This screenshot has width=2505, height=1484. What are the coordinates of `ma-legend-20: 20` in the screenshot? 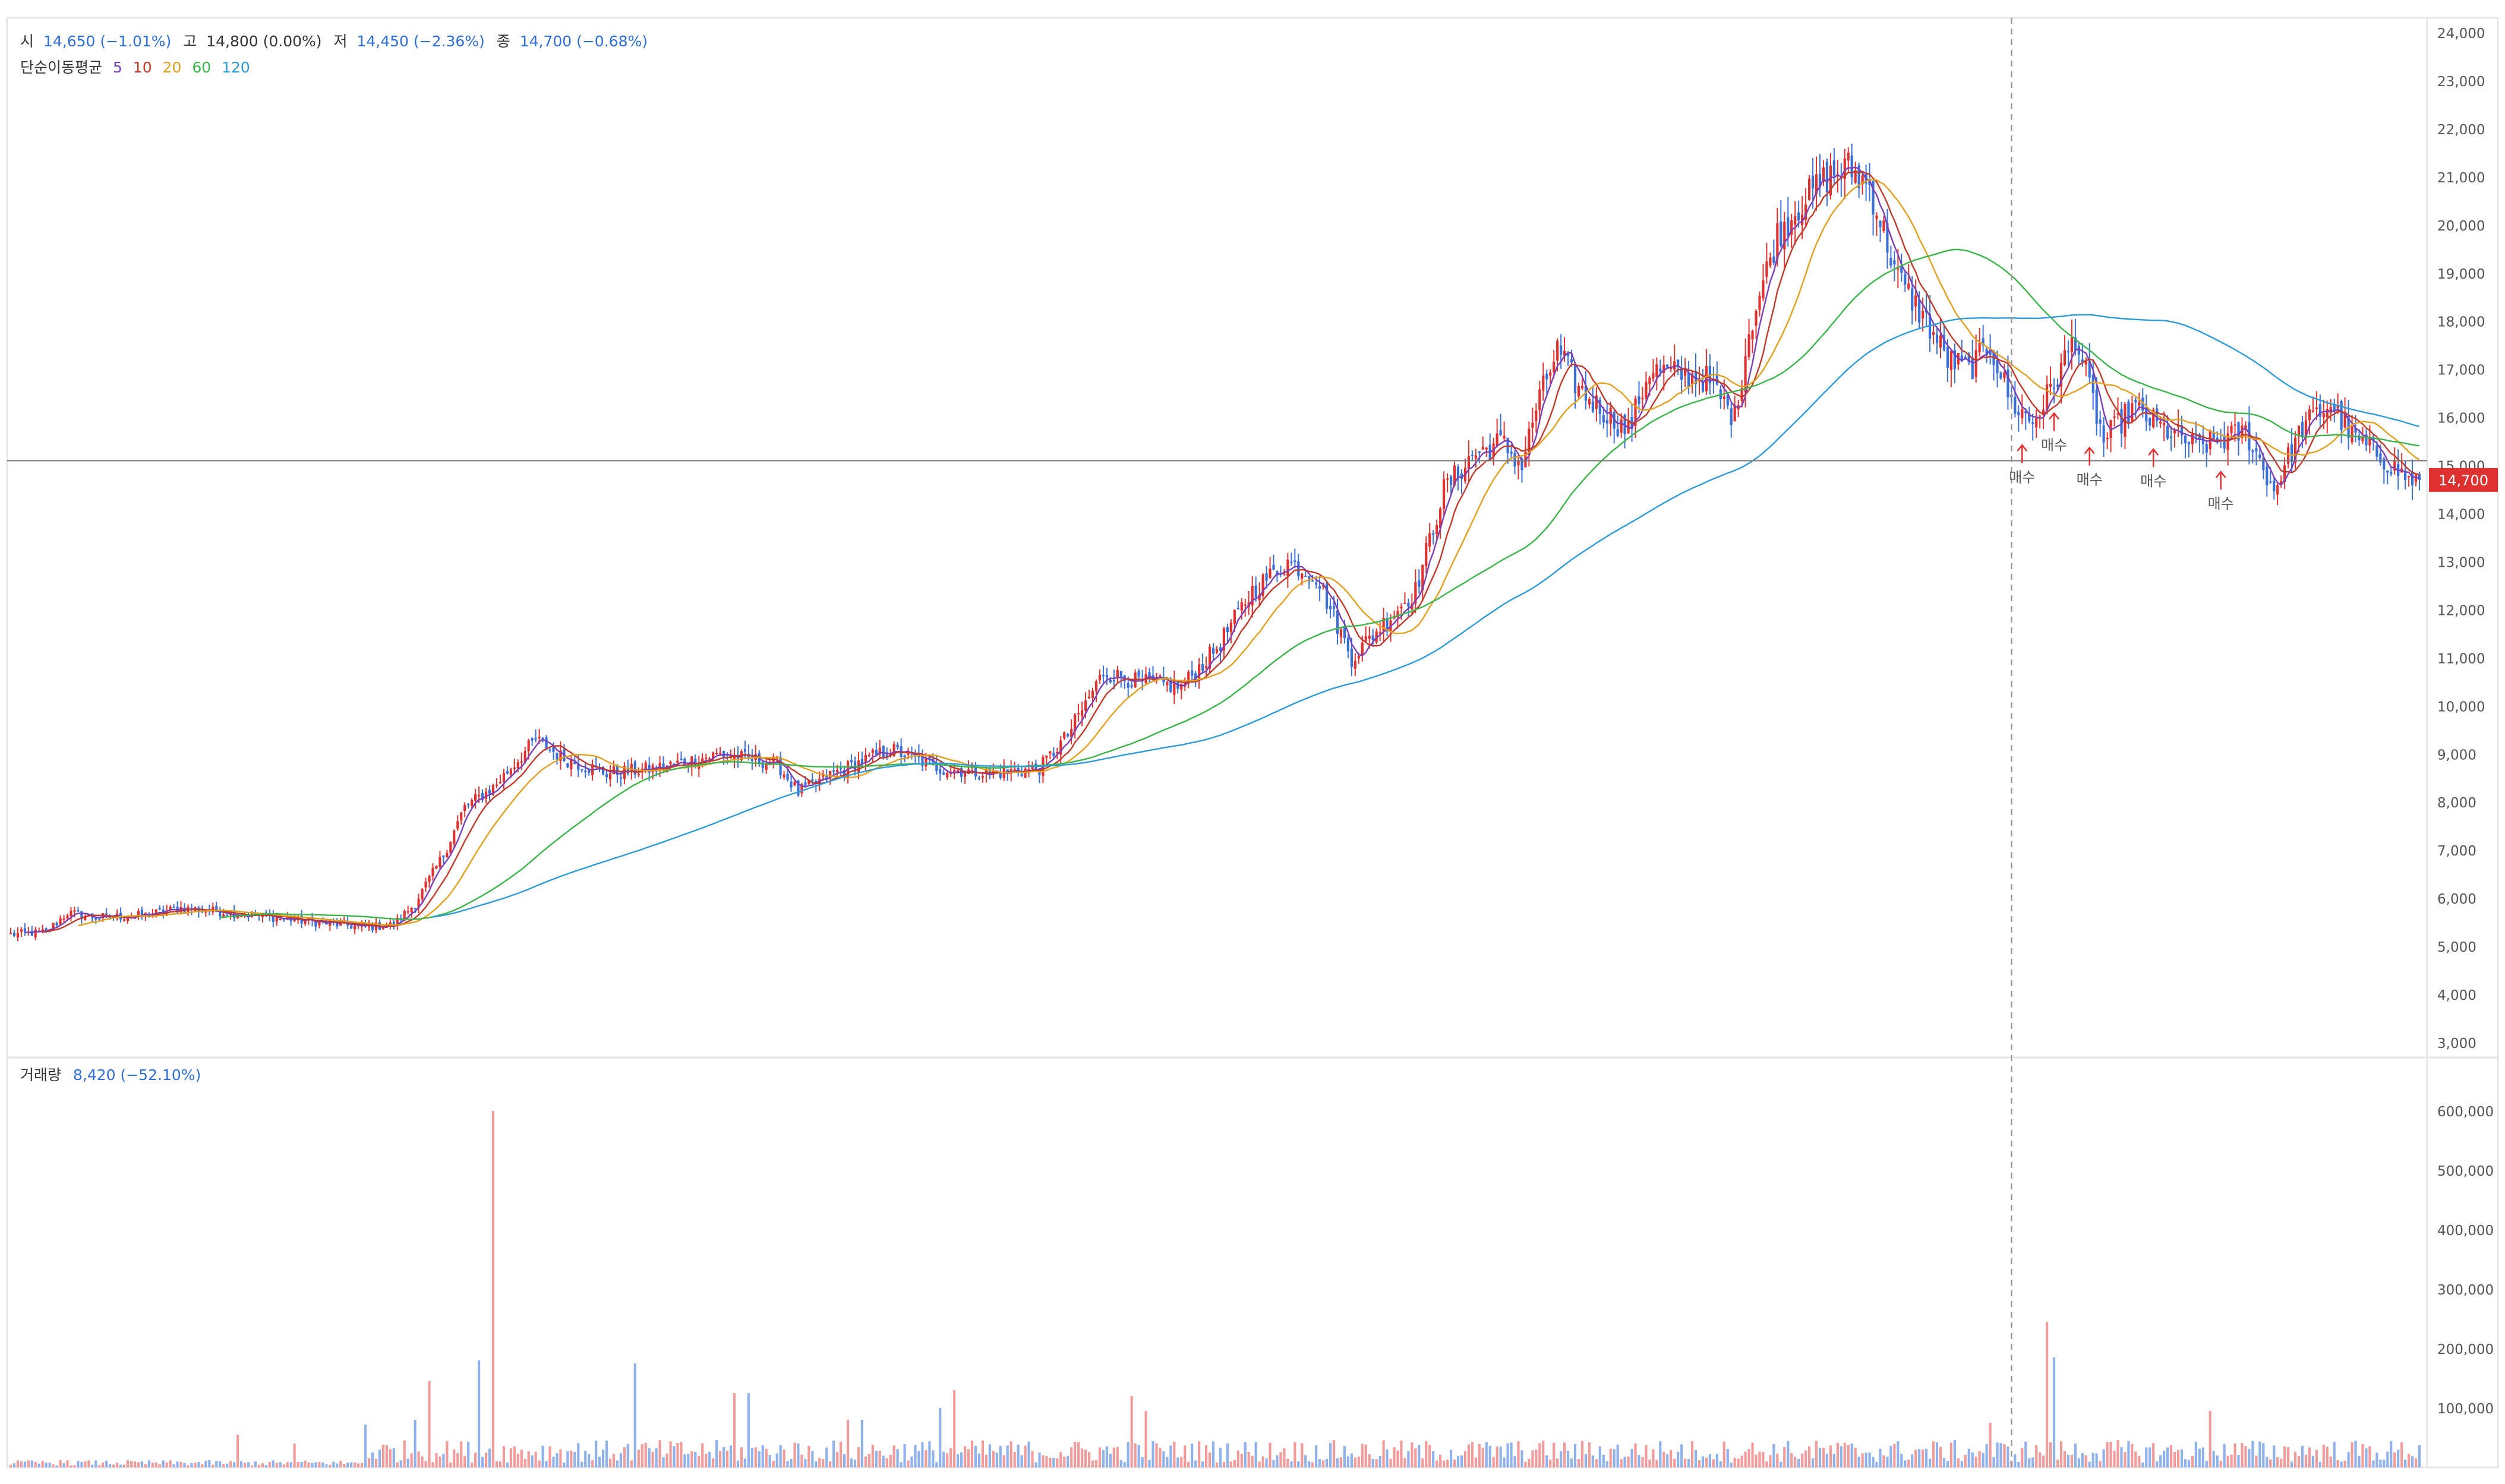 It's located at (172, 67).